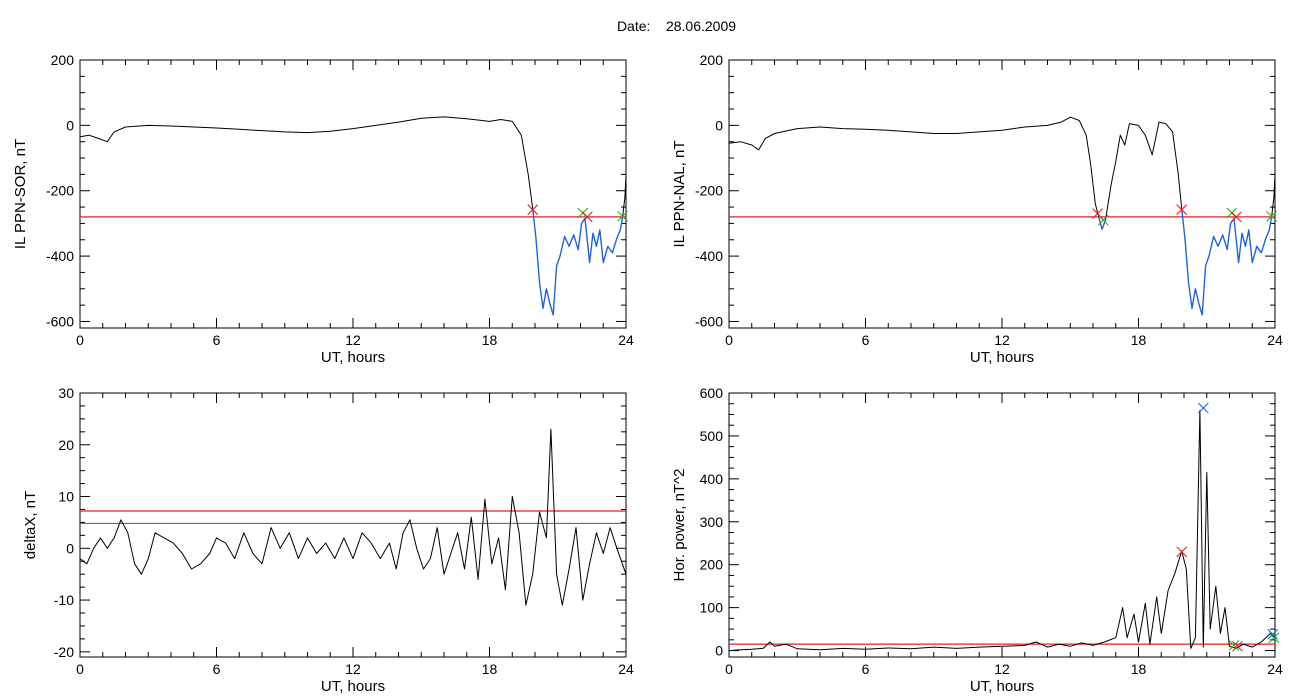 The height and width of the screenshot is (700, 1300). Describe the element at coordinates (712, 393) in the screenshot. I see `y-tick-label: 600` at that location.